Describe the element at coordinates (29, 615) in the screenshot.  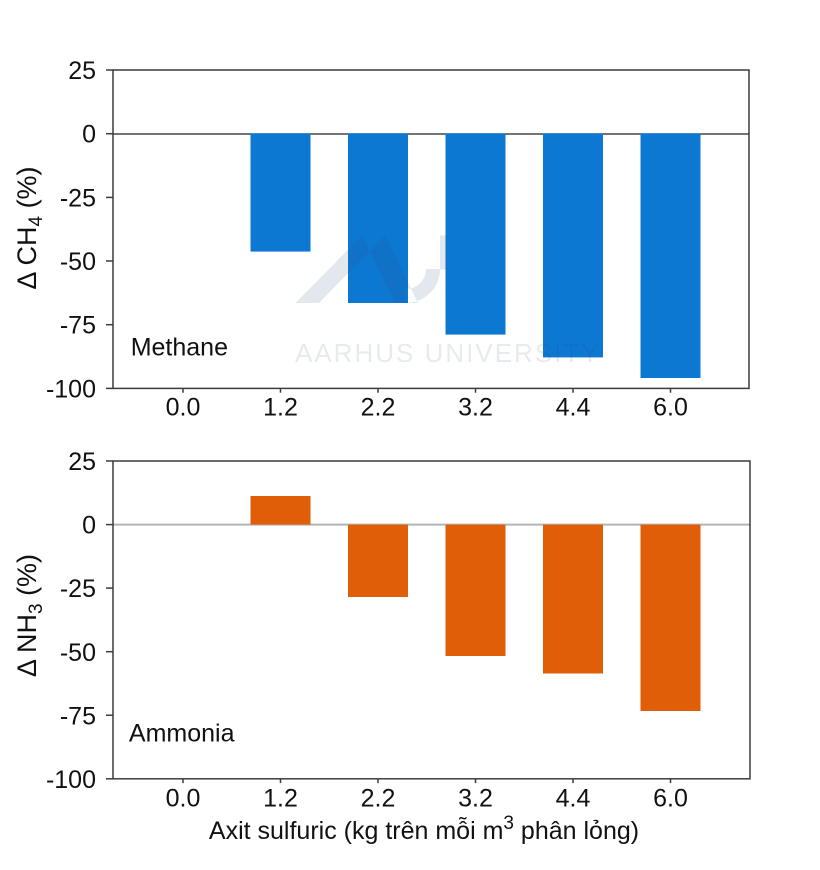
I see `svg-text: Δ NH3 (%)` at that location.